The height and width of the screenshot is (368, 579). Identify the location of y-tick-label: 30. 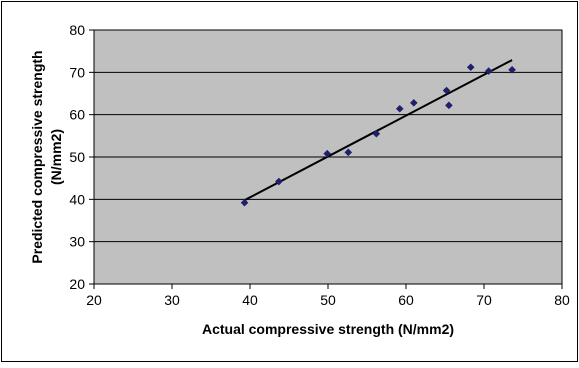
(77, 242).